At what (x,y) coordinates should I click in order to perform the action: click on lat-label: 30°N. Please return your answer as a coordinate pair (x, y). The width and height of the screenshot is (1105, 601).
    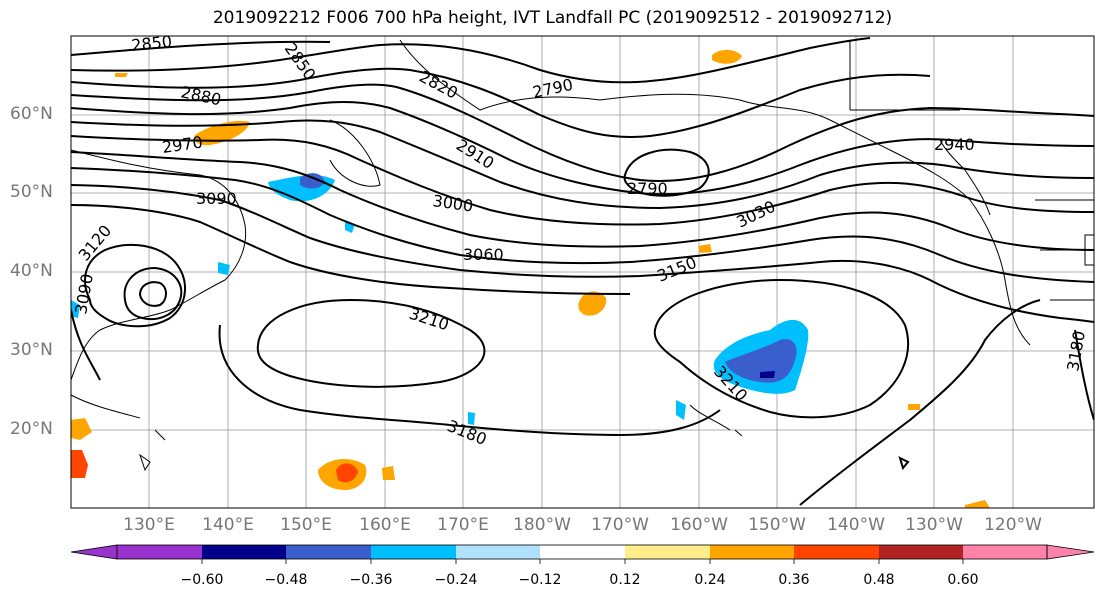
    Looking at the image, I should click on (31, 350).